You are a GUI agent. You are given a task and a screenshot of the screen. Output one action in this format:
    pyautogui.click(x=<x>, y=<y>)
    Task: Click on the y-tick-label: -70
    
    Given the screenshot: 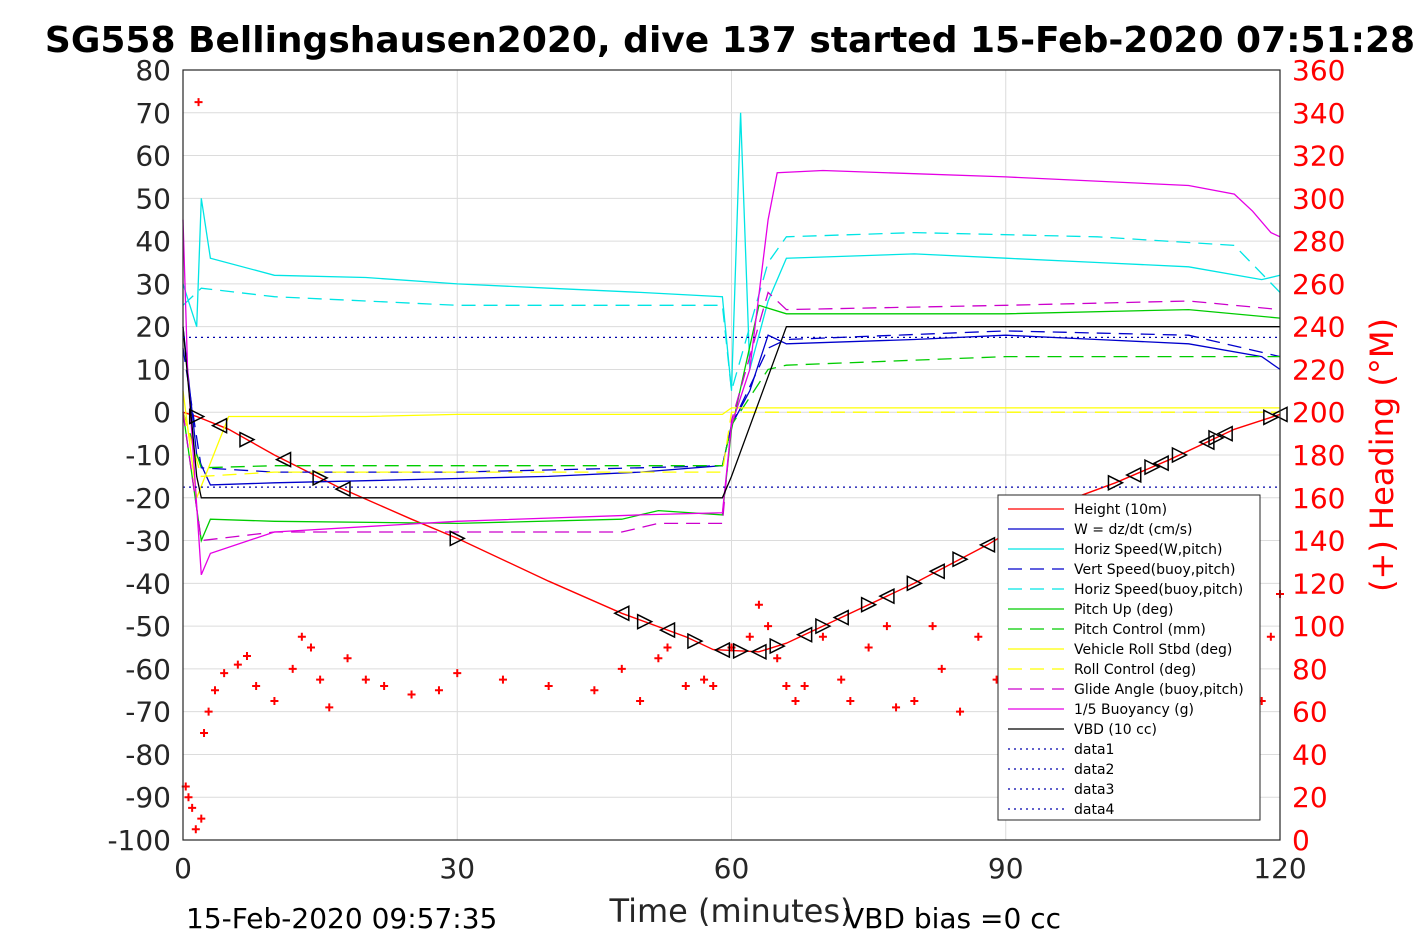 What is the action you would take?
    pyautogui.click(x=148, y=712)
    